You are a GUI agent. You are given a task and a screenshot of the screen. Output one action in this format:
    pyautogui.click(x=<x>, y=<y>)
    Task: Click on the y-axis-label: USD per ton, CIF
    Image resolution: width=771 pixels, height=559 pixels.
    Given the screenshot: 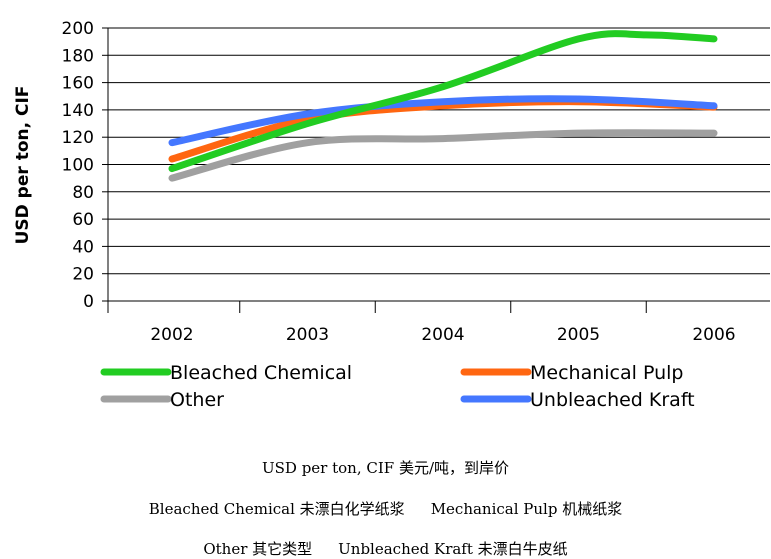 What is the action you would take?
    pyautogui.click(x=23, y=165)
    